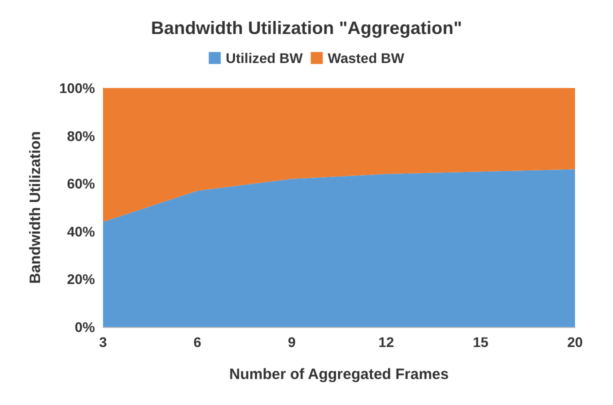 This screenshot has height=405, width=613. I want to click on x-tick-label: 20, so click(575, 342).